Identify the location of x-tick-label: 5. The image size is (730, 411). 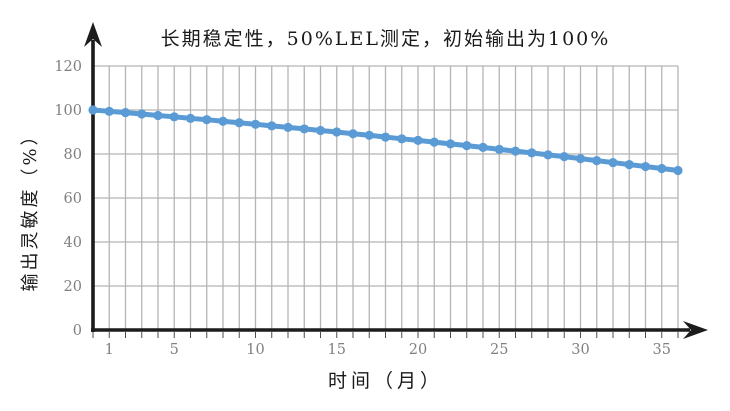
(174, 350).